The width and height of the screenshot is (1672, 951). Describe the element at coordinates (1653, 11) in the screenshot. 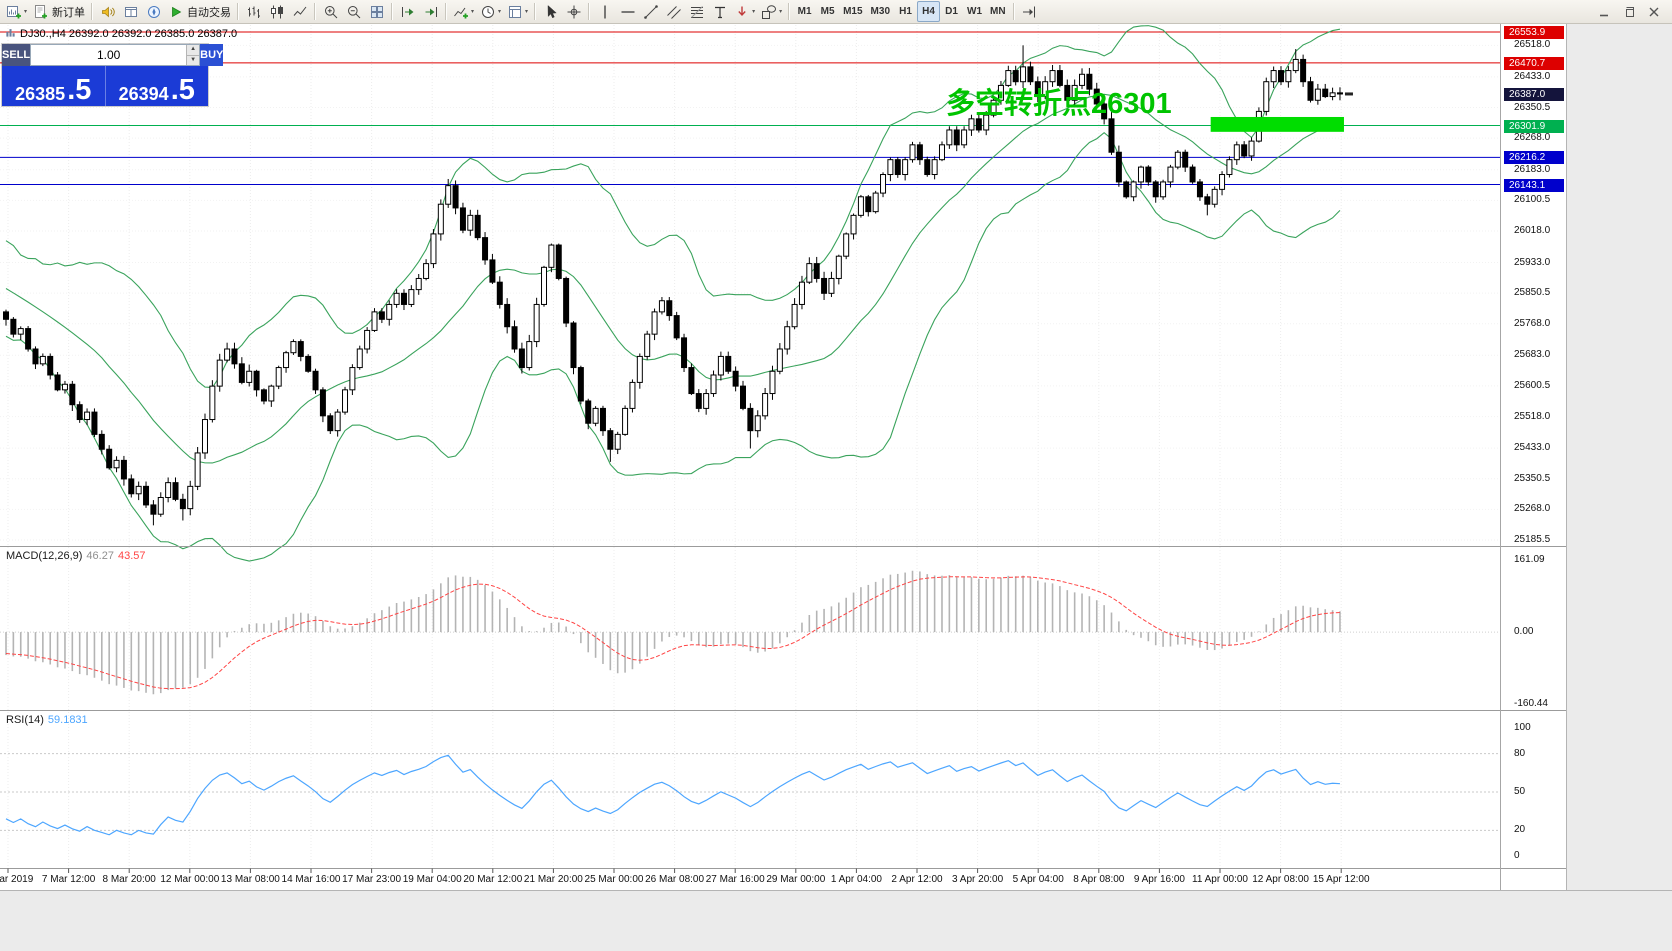

I see `close-button` at that location.